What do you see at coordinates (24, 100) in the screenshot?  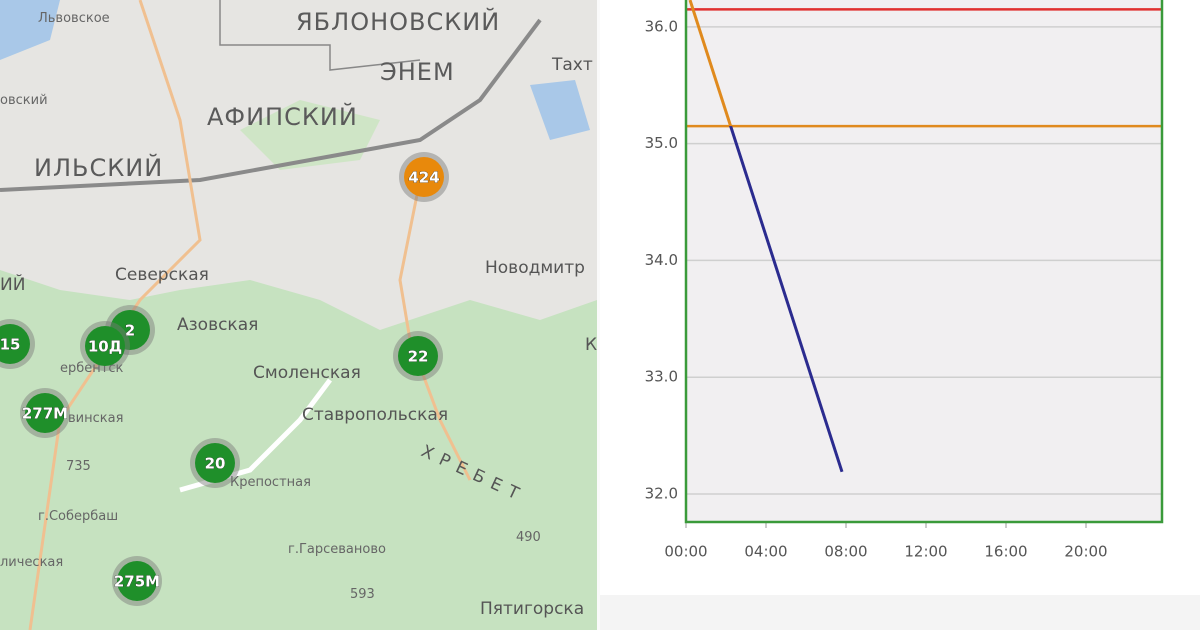 I see `map-label: овский` at bounding box center [24, 100].